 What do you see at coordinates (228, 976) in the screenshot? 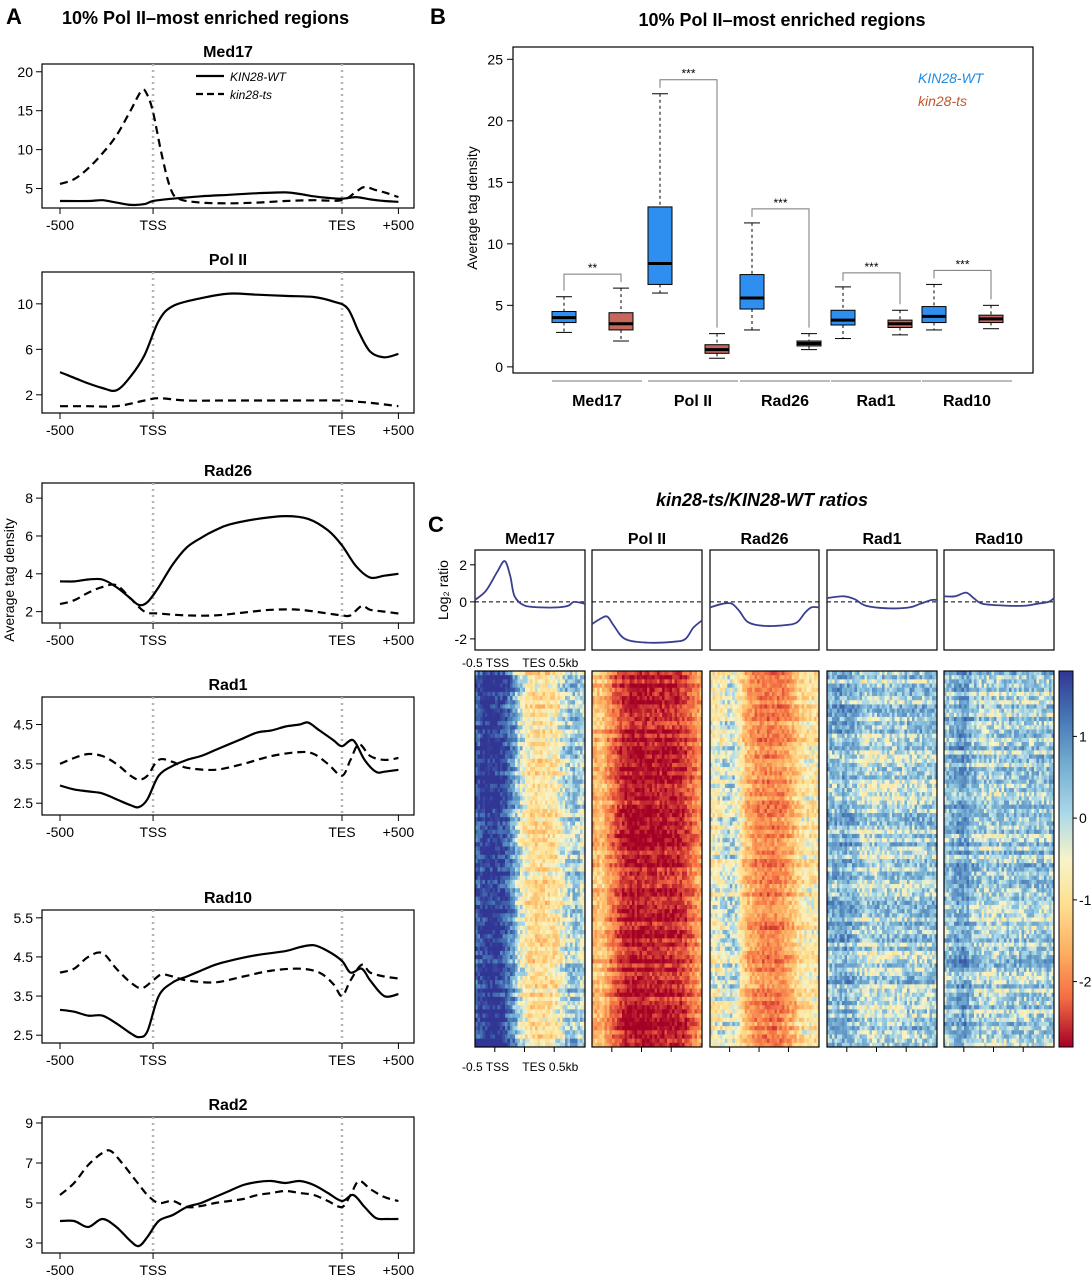
I see `plot-frame` at bounding box center [228, 976].